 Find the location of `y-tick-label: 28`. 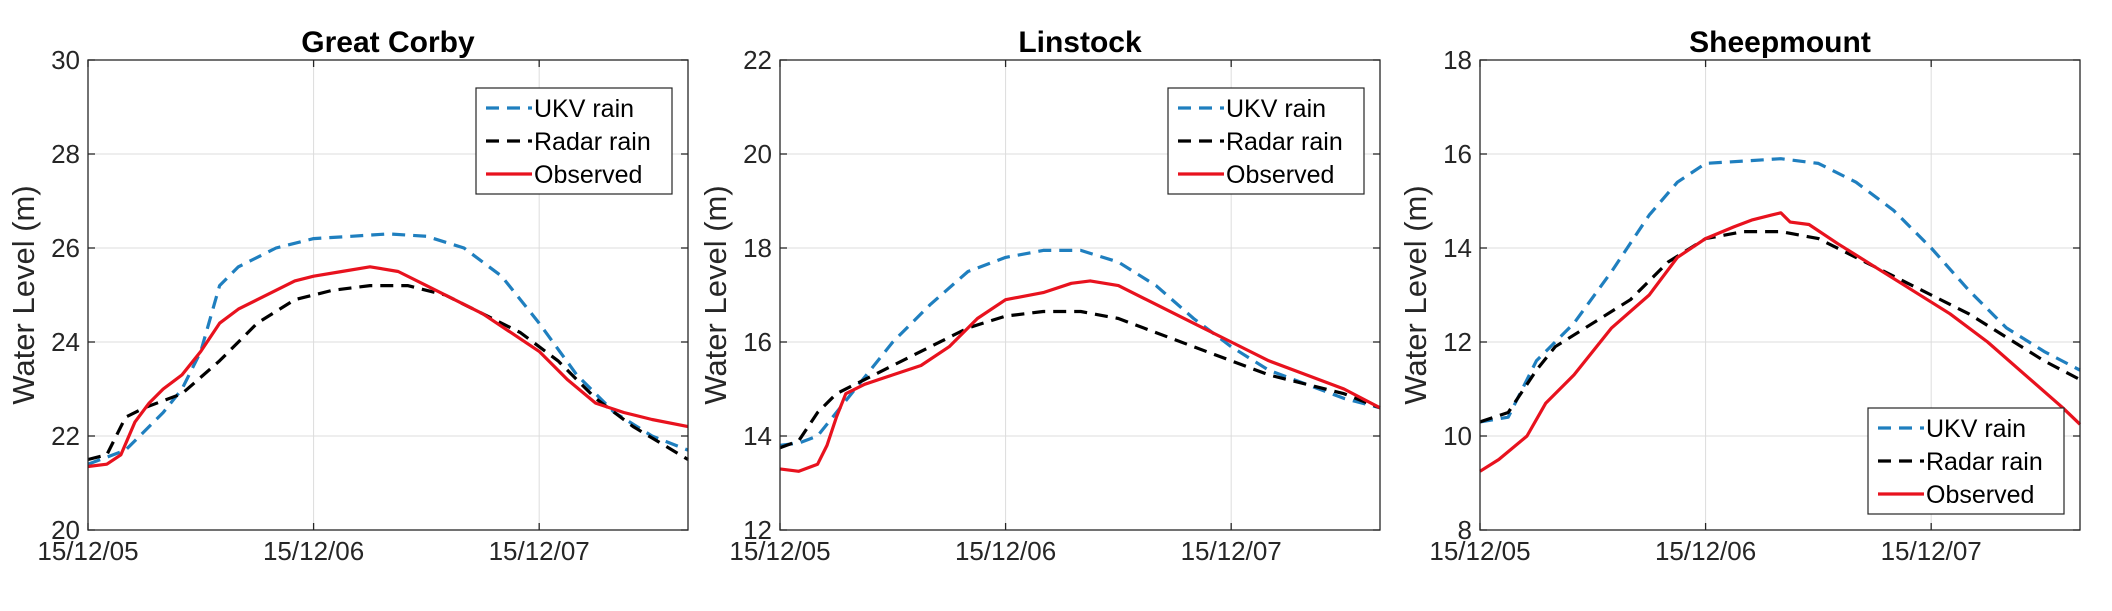

y-tick-label: 28 is located at coordinates (65, 154).